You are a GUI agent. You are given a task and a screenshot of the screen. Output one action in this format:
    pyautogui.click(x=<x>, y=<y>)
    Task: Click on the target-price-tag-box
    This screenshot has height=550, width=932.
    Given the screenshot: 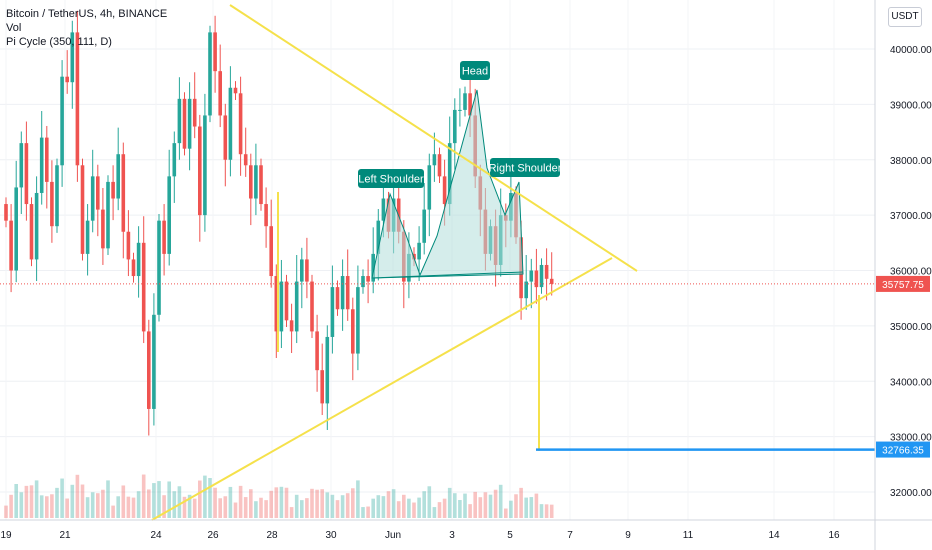 What is the action you would take?
    pyautogui.click(x=903, y=449)
    